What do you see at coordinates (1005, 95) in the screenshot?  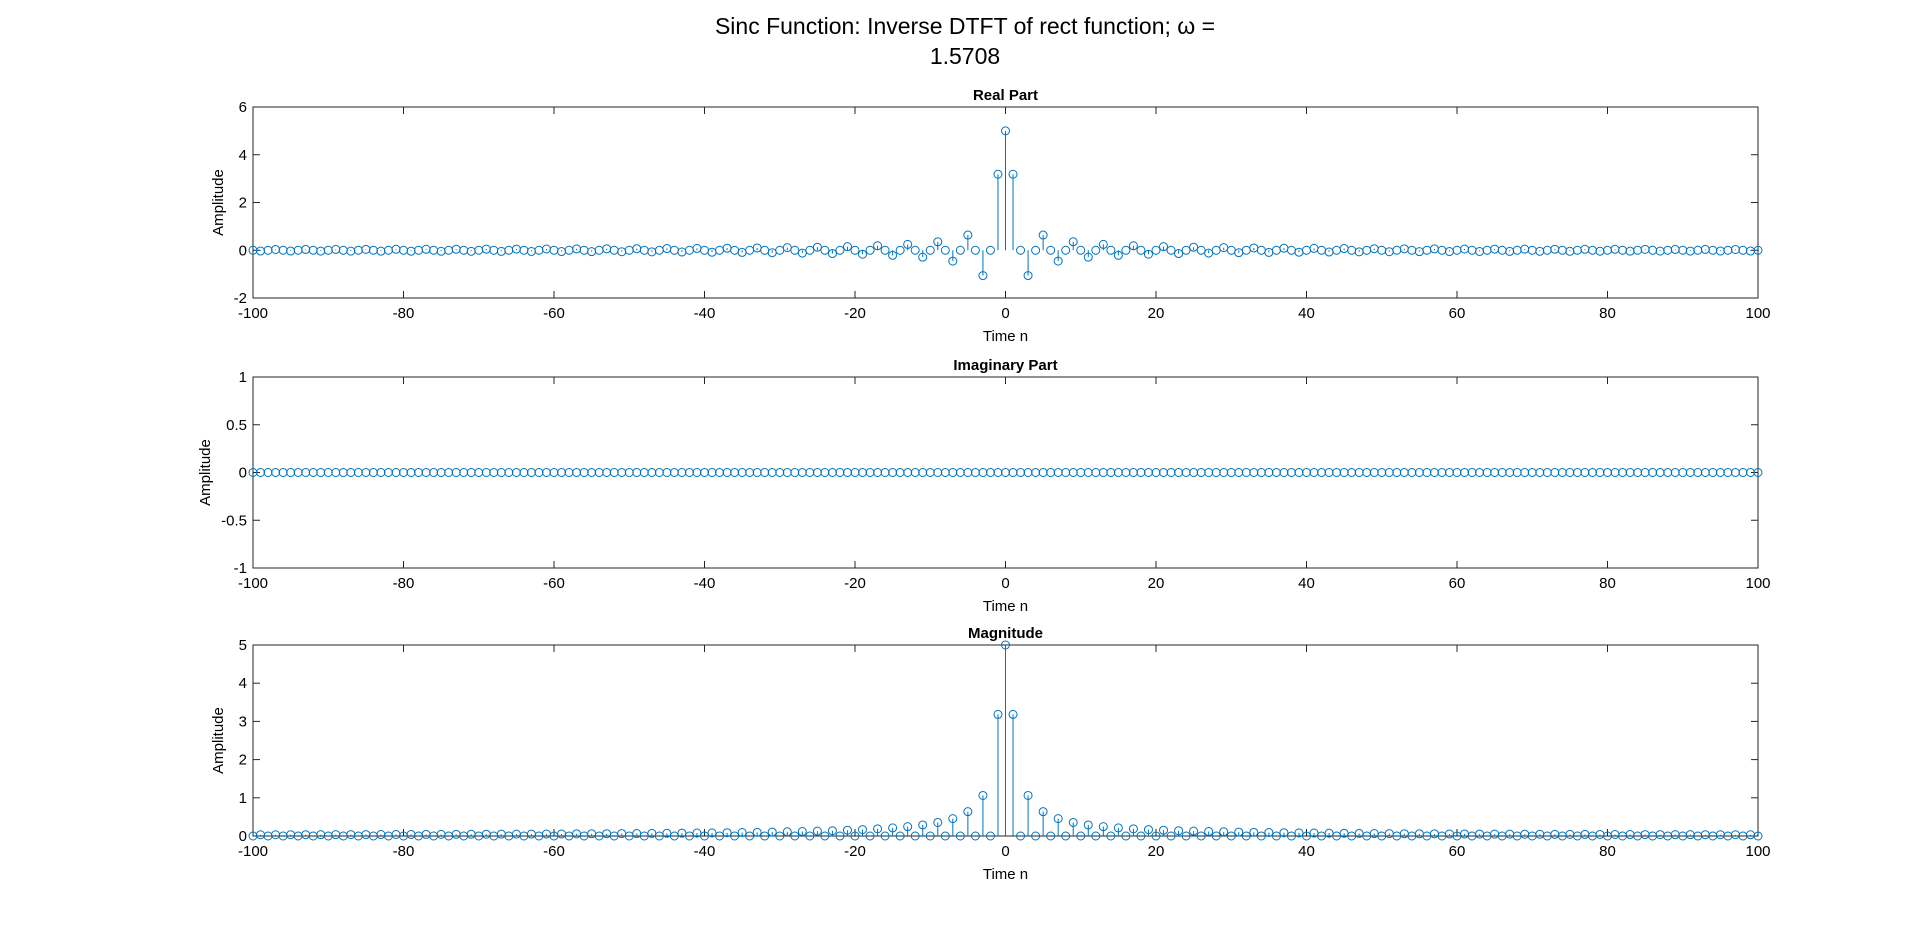 I see `subplot-title: Real Part` at bounding box center [1005, 95].